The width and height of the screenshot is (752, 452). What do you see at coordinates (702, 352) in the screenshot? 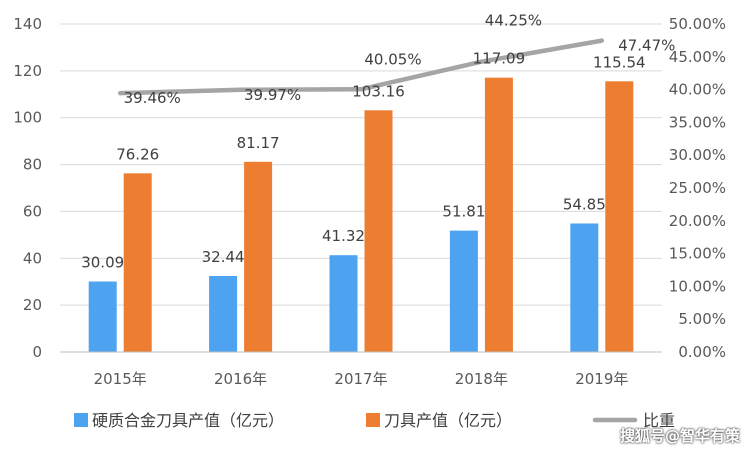
I see `y-right-tick-label: 0.00%` at bounding box center [702, 352].